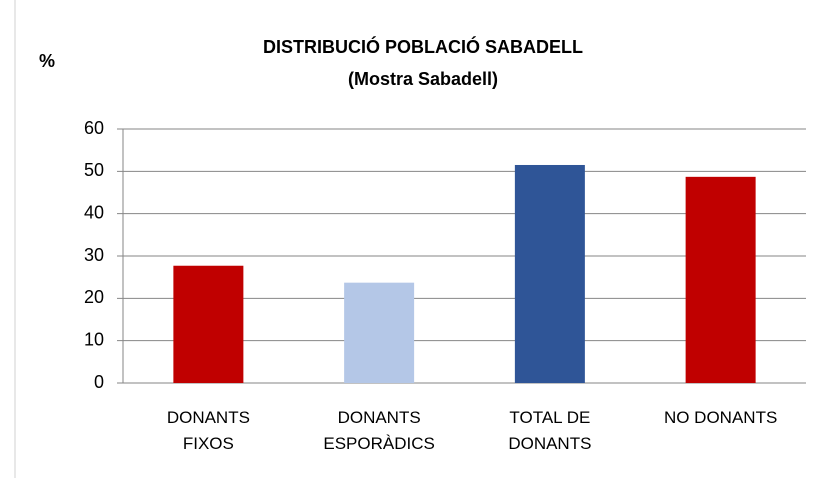 The width and height of the screenshot is (822, 478). What do you see at coordinates (94, 339) in the screenshot?
I see `y-tick-label: 10` at bounding box center [94, 339].